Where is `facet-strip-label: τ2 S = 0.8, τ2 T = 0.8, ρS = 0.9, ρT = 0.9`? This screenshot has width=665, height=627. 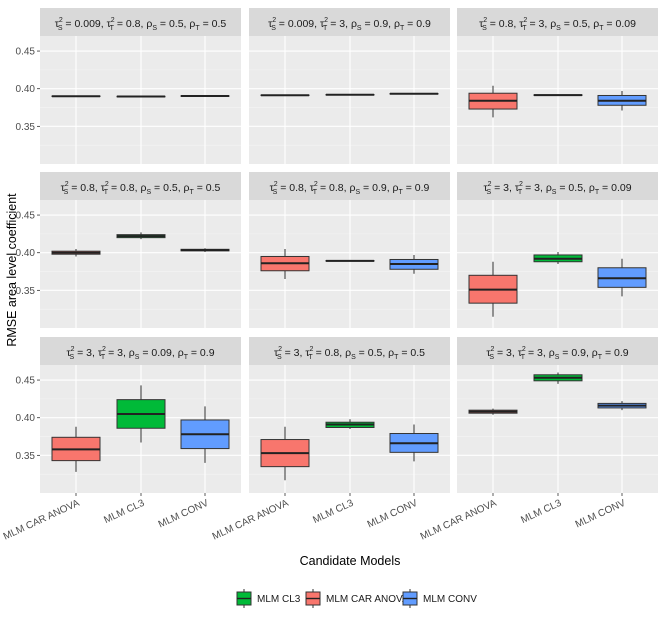 facet-strip-label: τ2 S = 0.8, τ2 T = 0.8, ρS = 0.9, ρT = 0.9 is located at coordinates (350, 188).